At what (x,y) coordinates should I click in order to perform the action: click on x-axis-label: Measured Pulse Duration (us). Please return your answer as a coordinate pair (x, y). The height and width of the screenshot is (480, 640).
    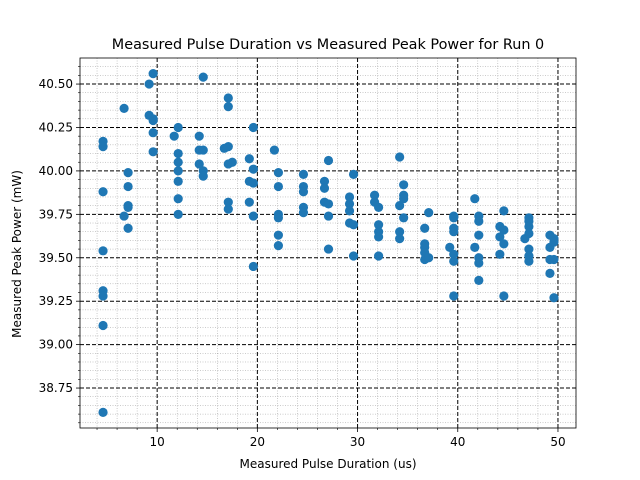
    Looking at the image, I should click on (328, 464).